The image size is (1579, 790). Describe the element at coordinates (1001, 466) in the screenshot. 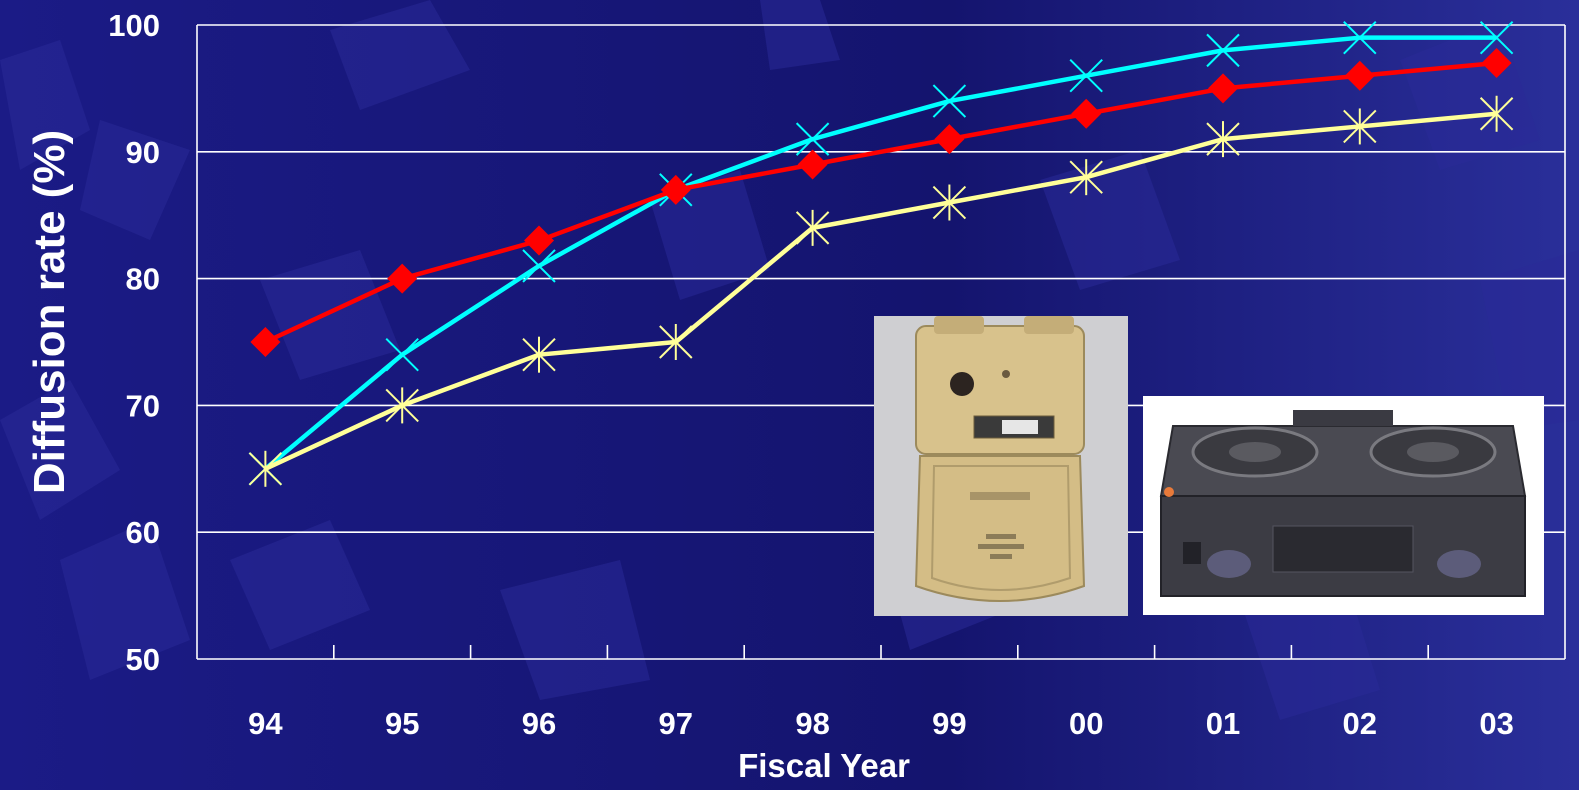

I see `gas-meter-photo` at that location.